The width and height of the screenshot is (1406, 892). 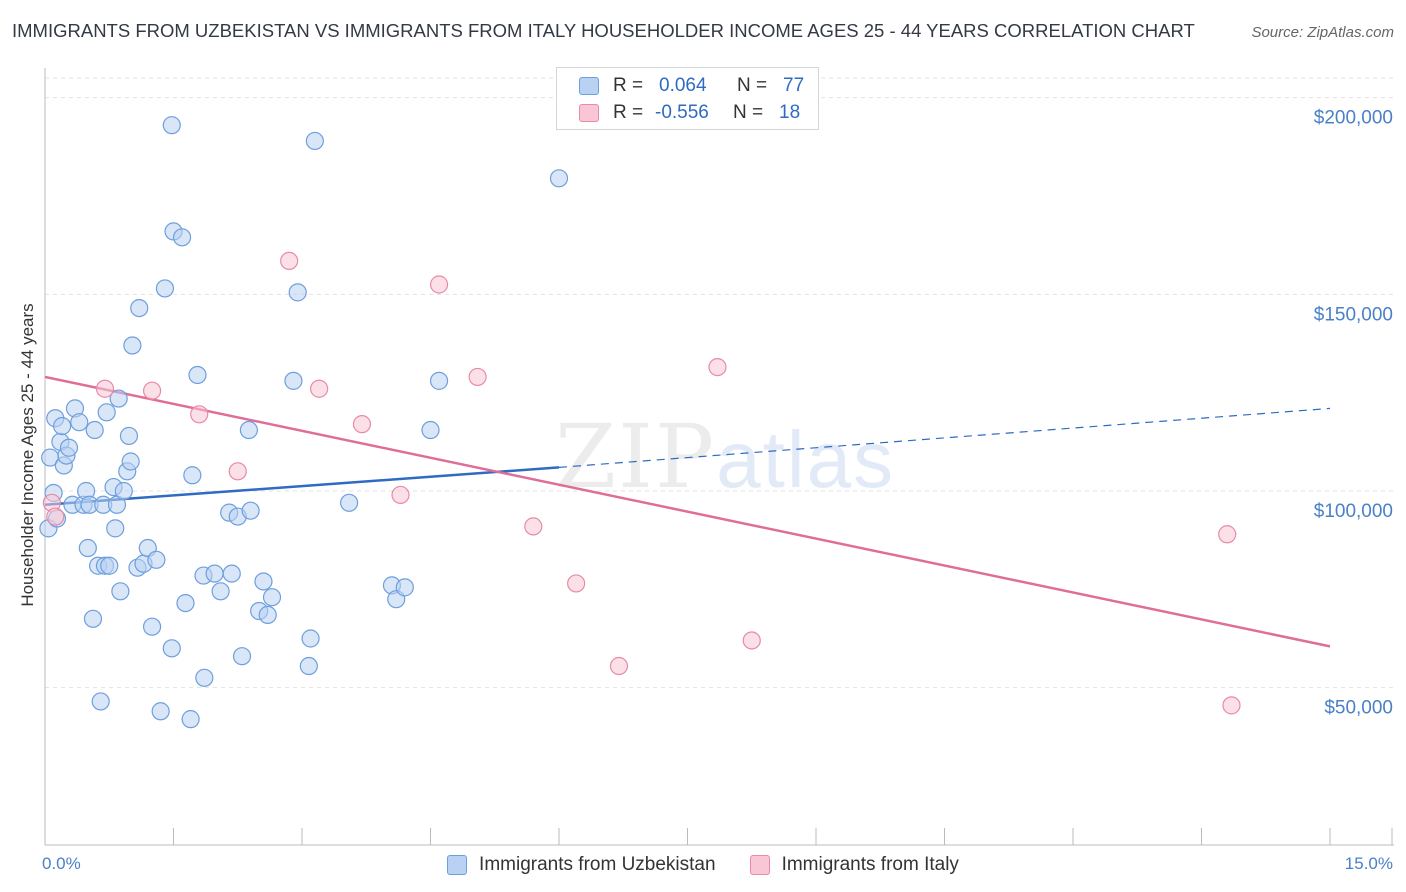 What do you see at coordinates (1353, 118) in the screenshot?
I see `y-tick-label: $200,000` at bounding box center [1353, 118].